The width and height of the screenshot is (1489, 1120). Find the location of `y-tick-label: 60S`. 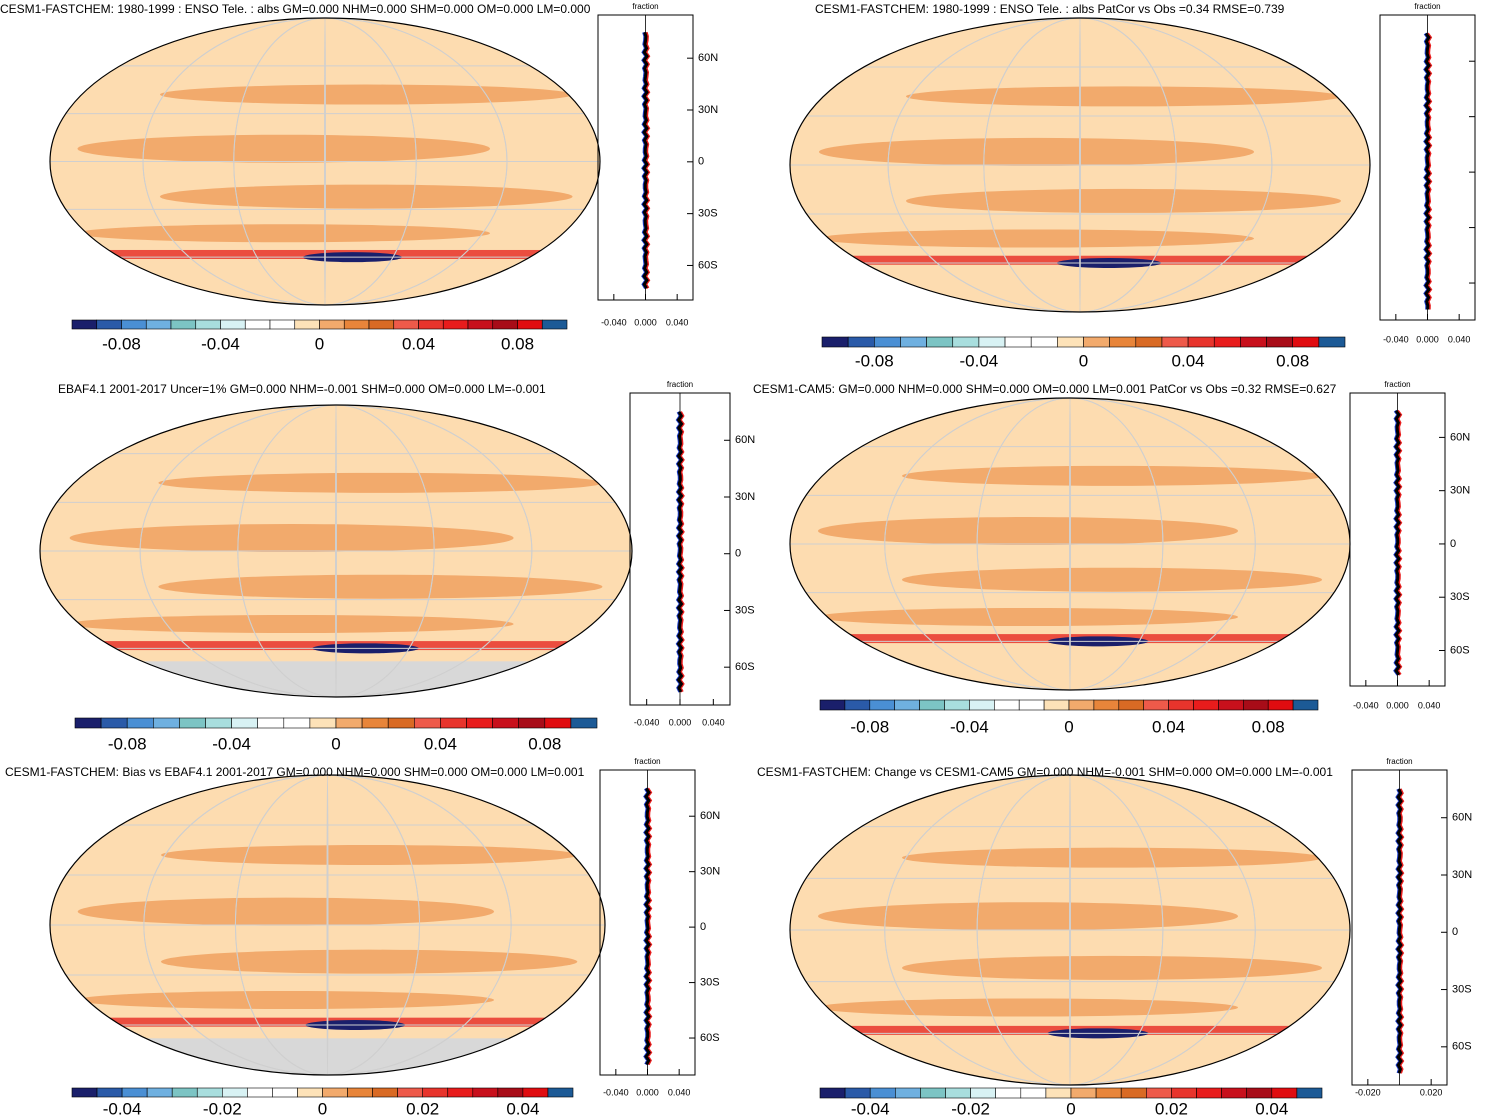

y-tick-label: 60S is located at coordinates (745, 667).